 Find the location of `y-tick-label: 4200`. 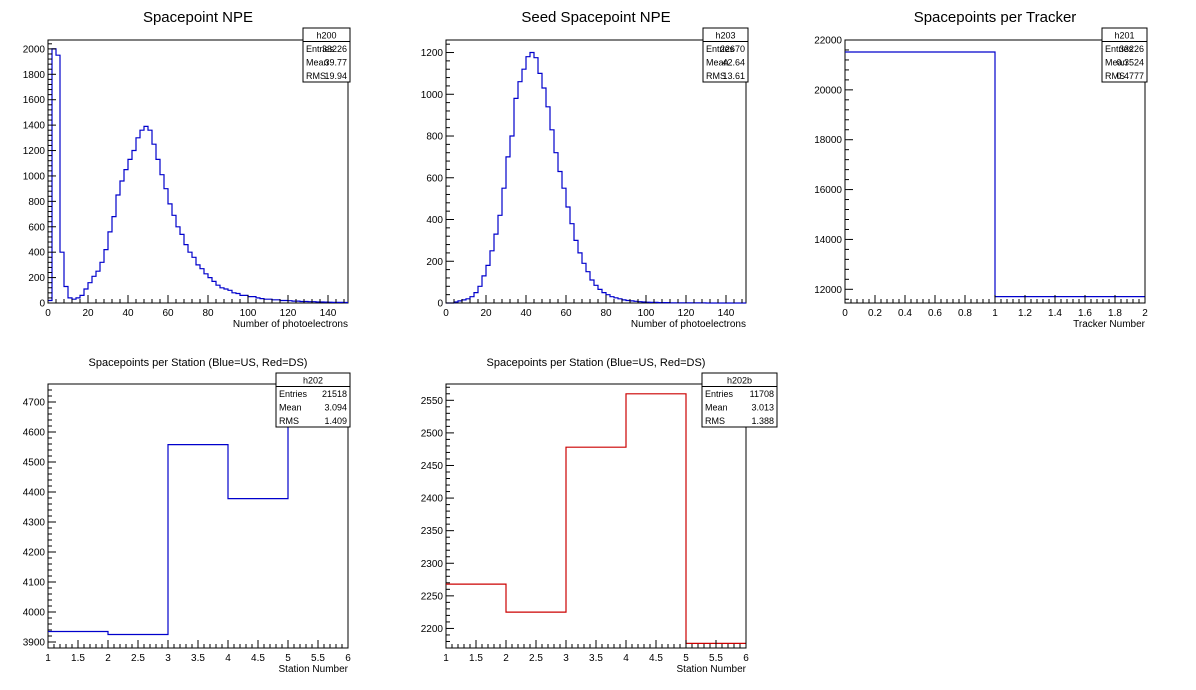

y-tick-label: 4200 is located at coordinates (34, 553).